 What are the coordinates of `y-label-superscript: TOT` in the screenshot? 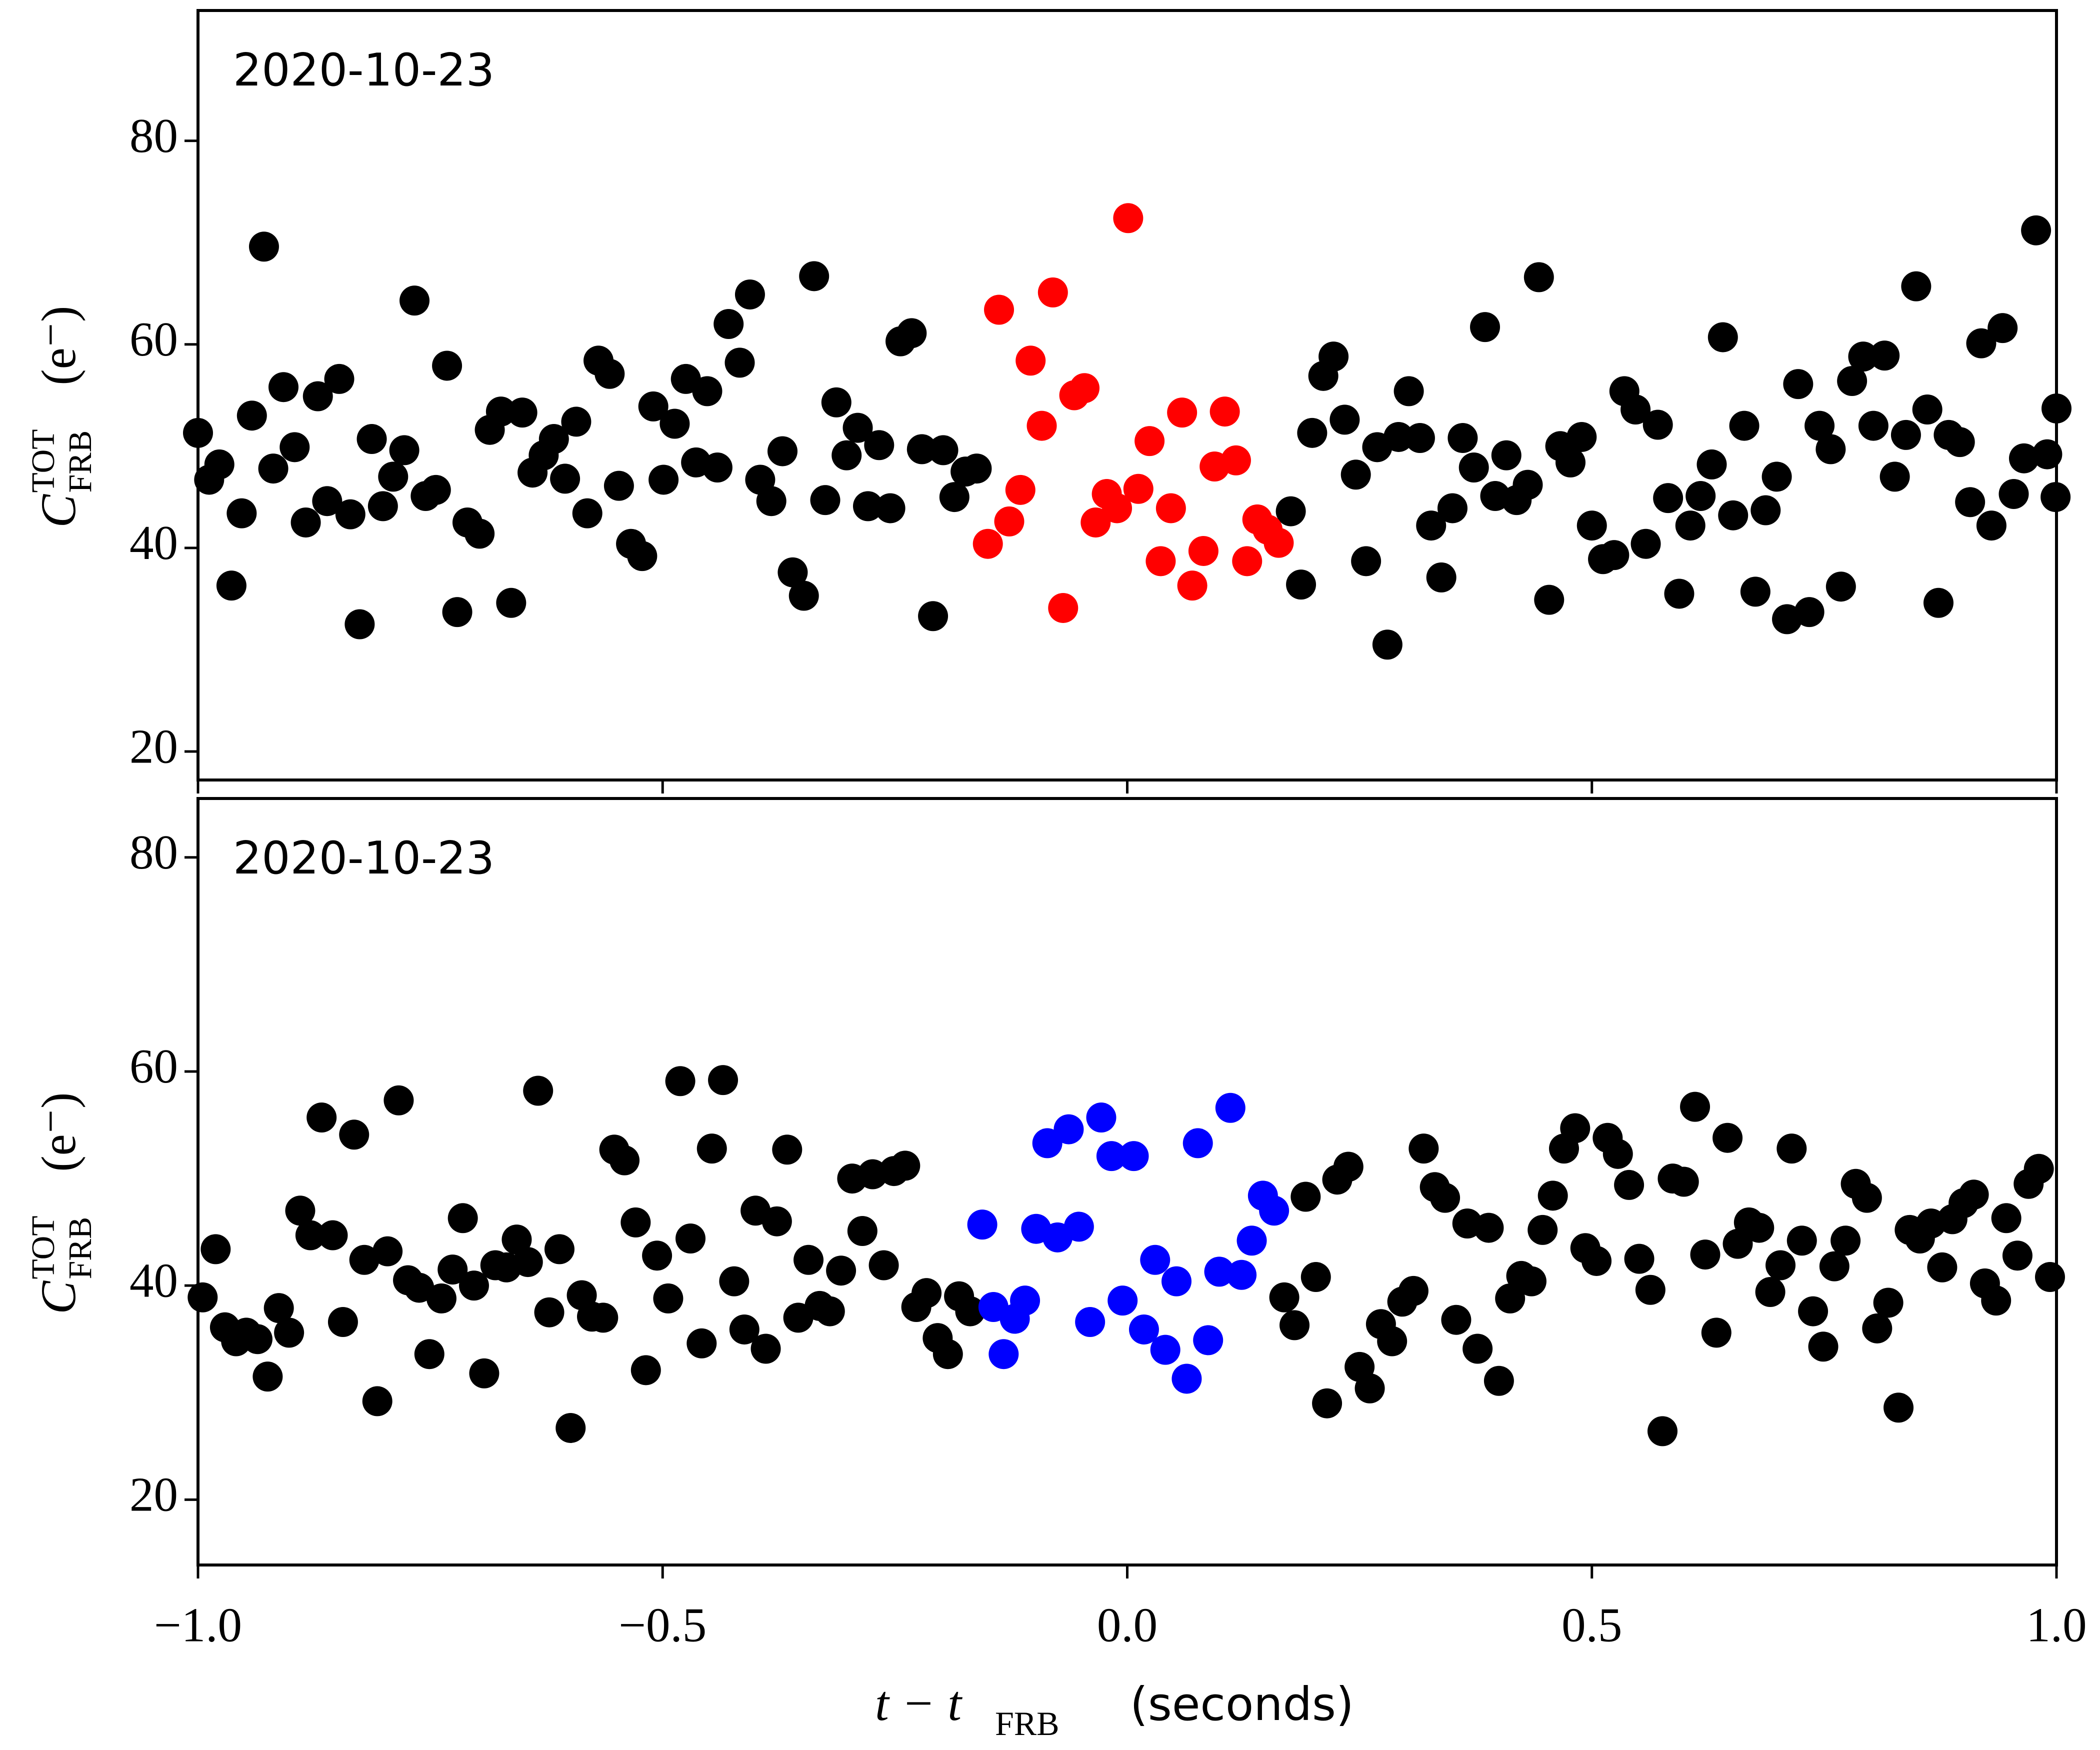 It's located at (43, 1247).